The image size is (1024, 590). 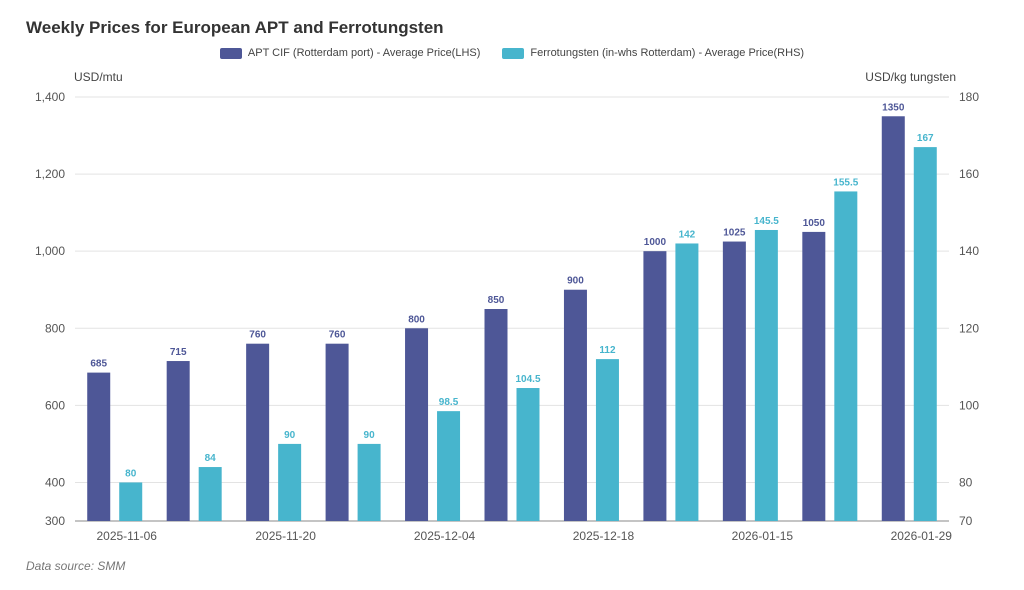 What do you see at coordinates (50, 174) in the screenshot?
I see `y-left-tick-label: 1,200` at bounding box center [50, 174].